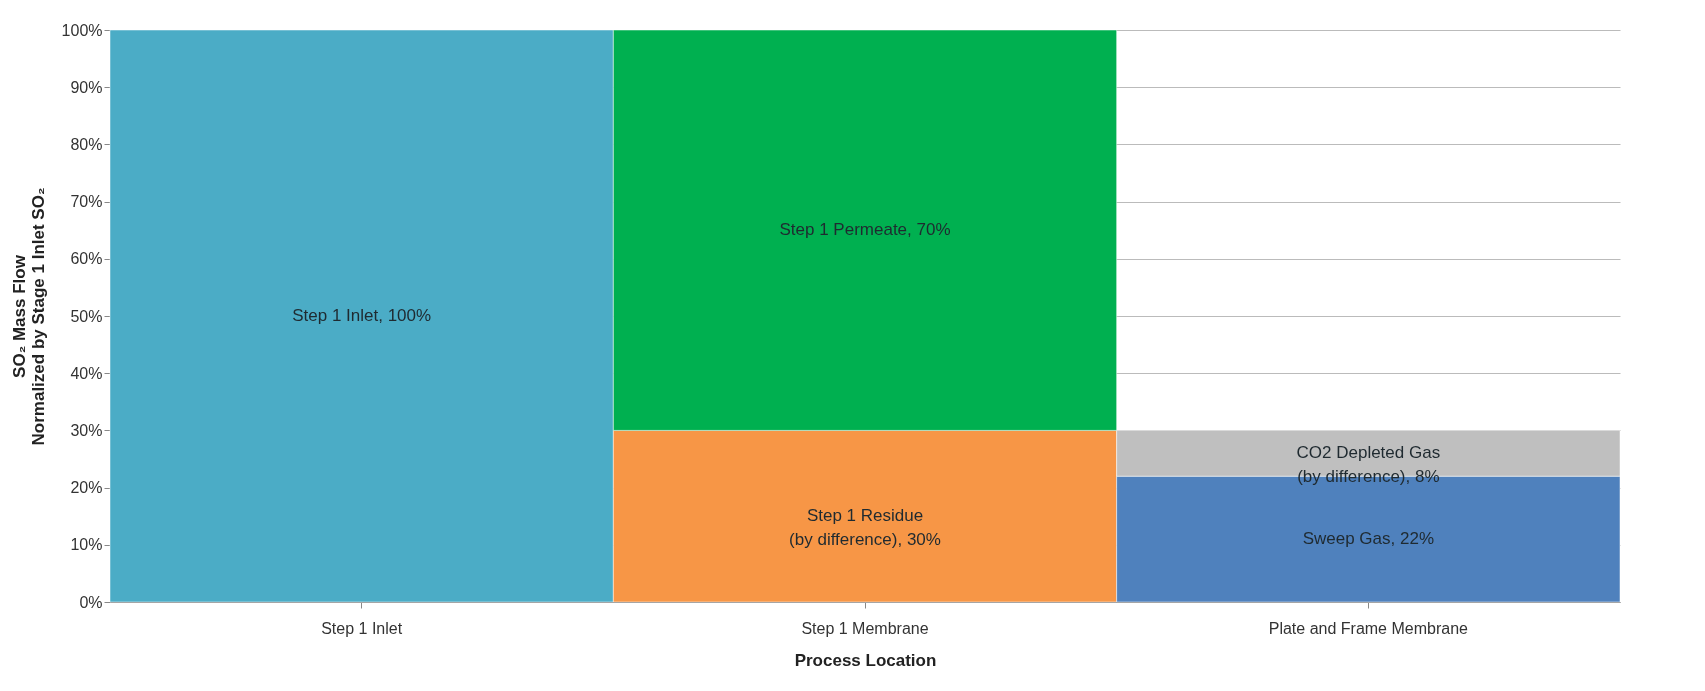  Describe the element at coordinates (86, 545) in the screenshot. I see `y-tick-label: 10%` at that location.